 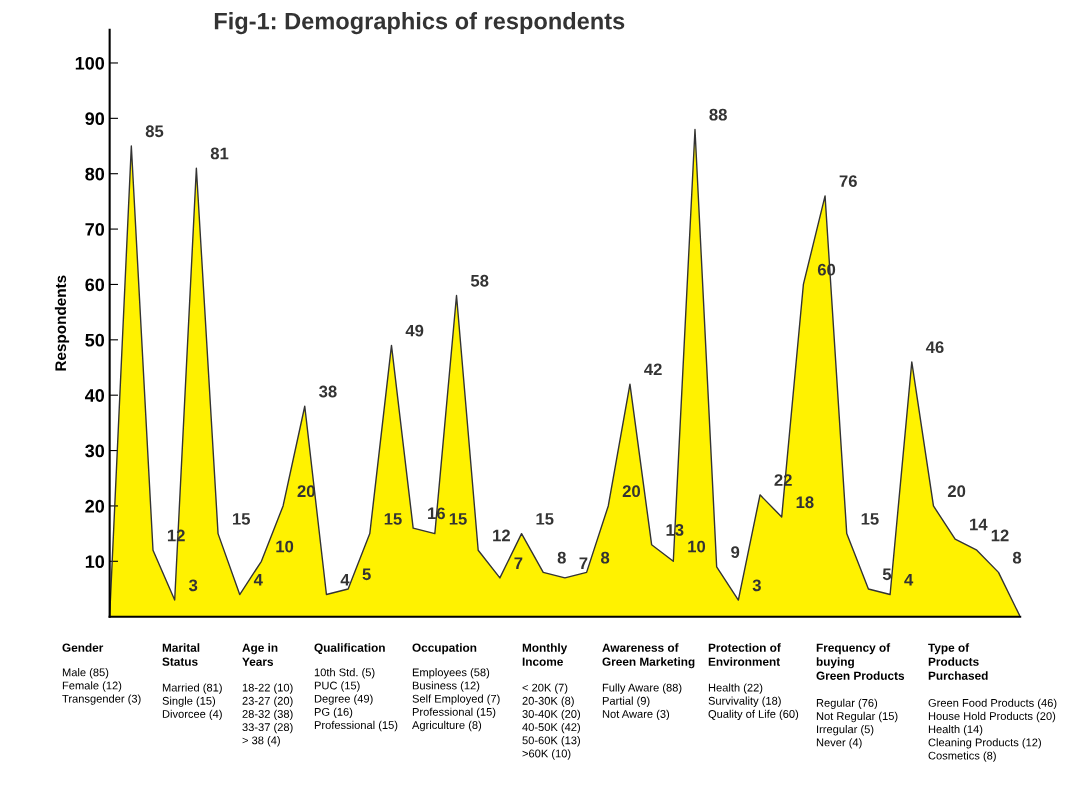 I want to click on chart-title: Fig-1: Demographics of respondents, so click(x=419, y=23).